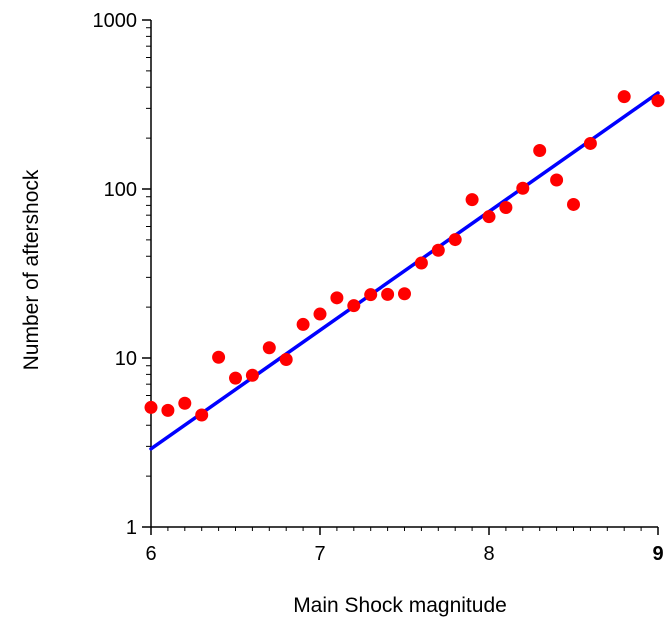 This screenshot has width=667, height=620. I want to click on y-axis-title: Number of aftershock, so click(31, 269).